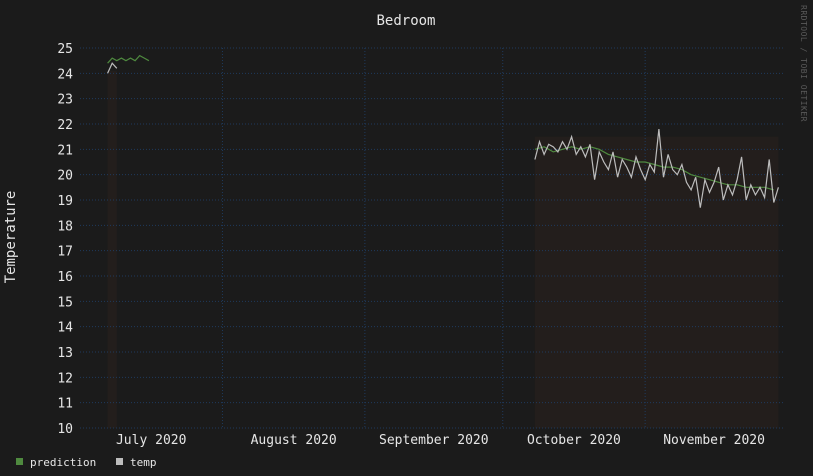  What do you see at coordinates (65, 100) in the screenshot?
I see `y-tick-label: 23` at bounding box center [65, 100].